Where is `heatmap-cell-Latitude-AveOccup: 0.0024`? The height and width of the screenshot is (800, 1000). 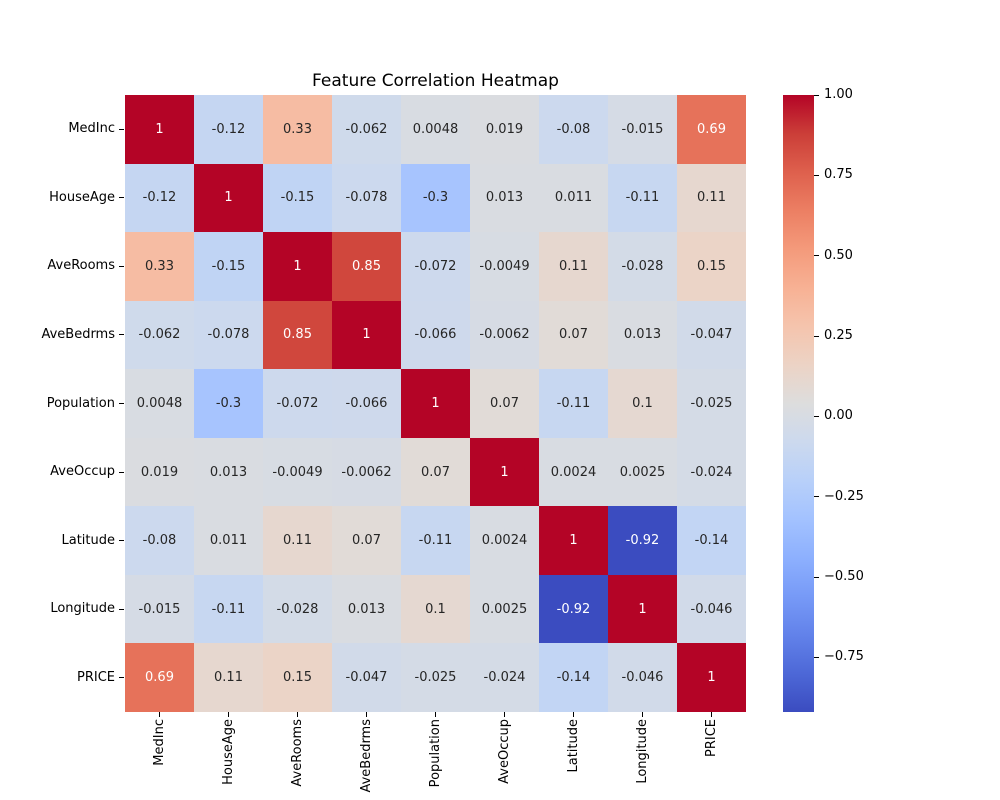
heatmap-cell-Latitude-AveOccup: 0.0024 is located at coordinates (504, 540).